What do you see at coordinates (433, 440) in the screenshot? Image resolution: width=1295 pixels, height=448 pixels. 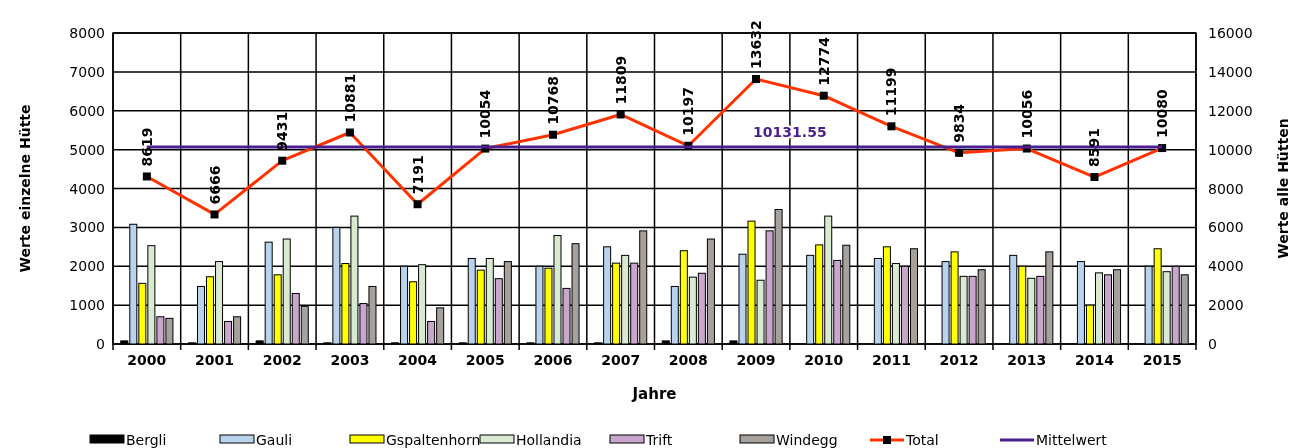 I see `legend-label: Gspaltenhorn` at bounding box center [433, 440].